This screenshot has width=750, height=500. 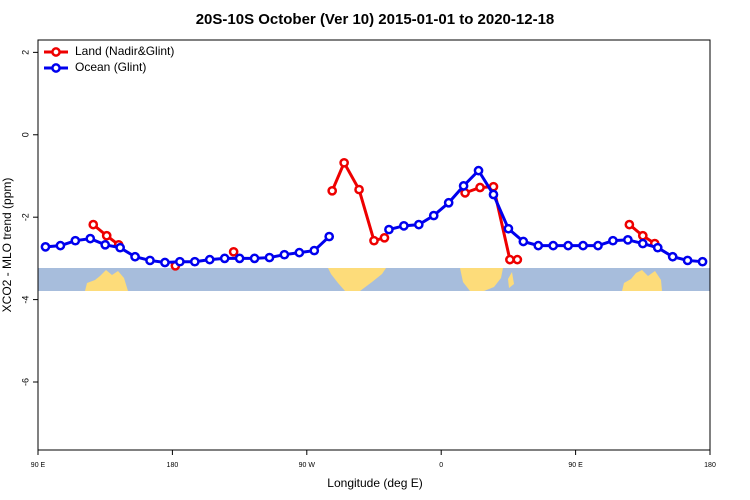 What do you see at coordinates (374, 279) in the screenshot?
I see `map-strip` at bounding box center [374, 279].